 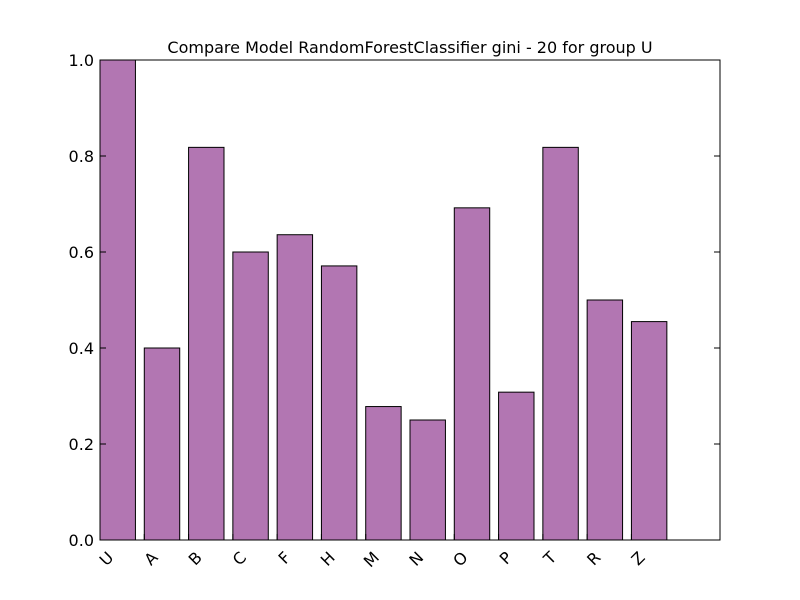 I want to click on x-tick-label: F, so click(x=285, y=558).